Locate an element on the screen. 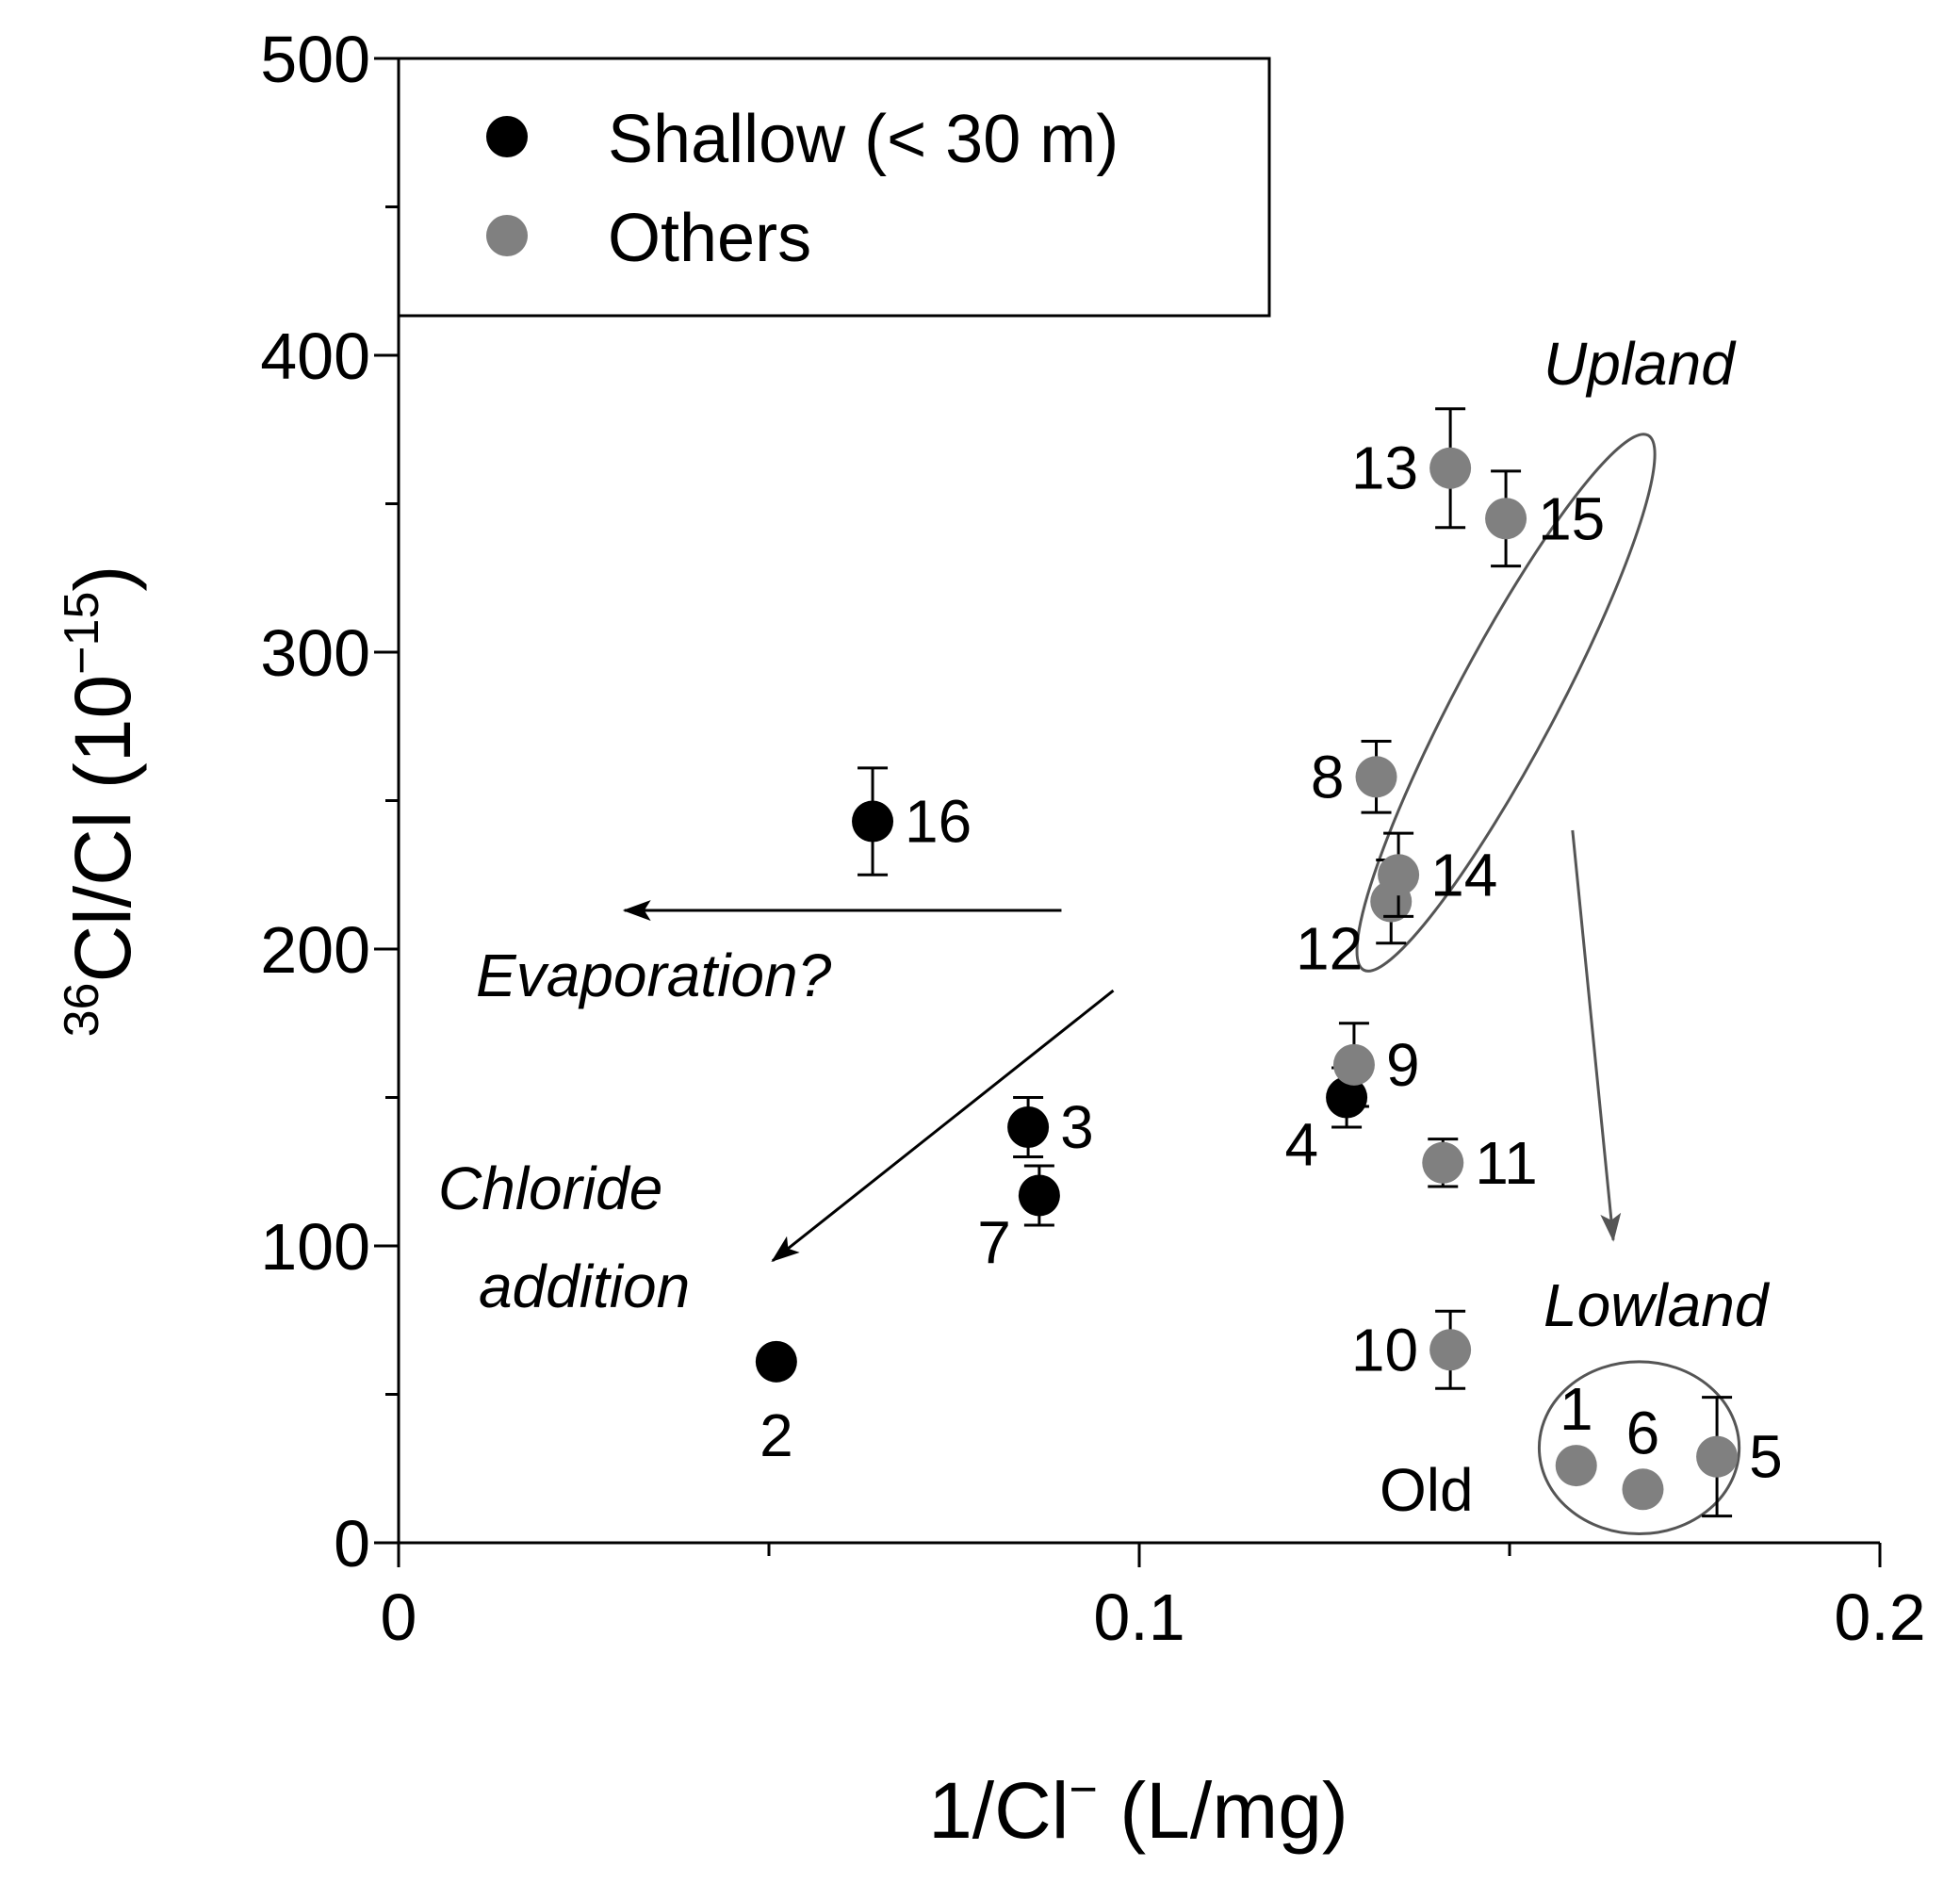  point-label-1: 1 is located at coordinates (1576, 1409).